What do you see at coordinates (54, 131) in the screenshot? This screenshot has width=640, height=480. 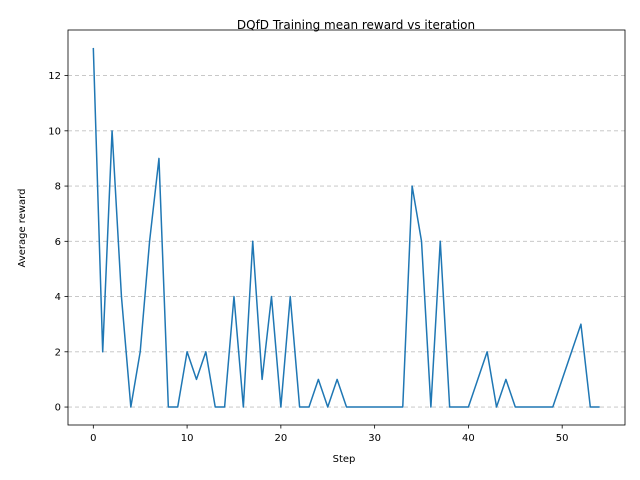 I see `y-tick-label: 10` at bounding box center [54, 131].